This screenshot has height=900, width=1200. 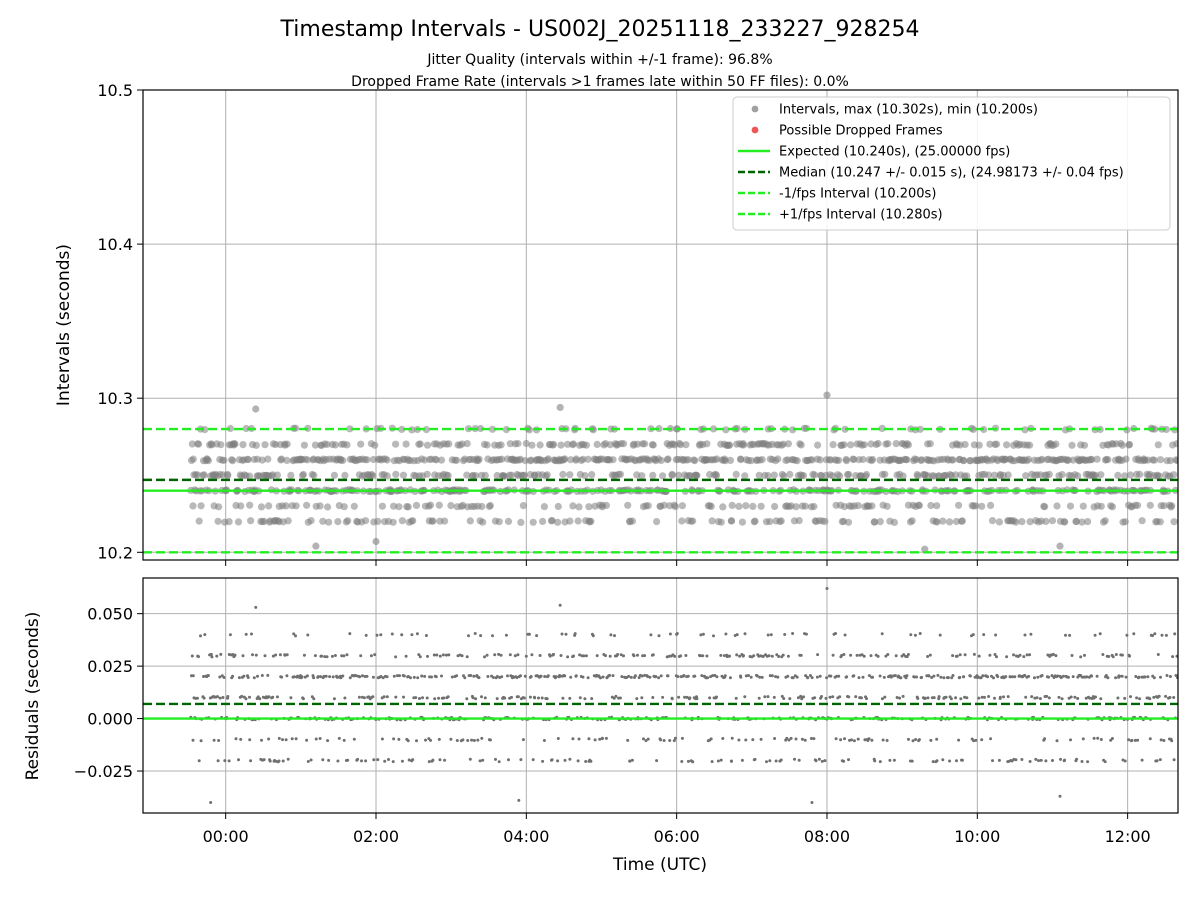 What do you see at coordinates (755, 109) in the screenshot?
I see `legend-marker` at bounding box center [755, 109].